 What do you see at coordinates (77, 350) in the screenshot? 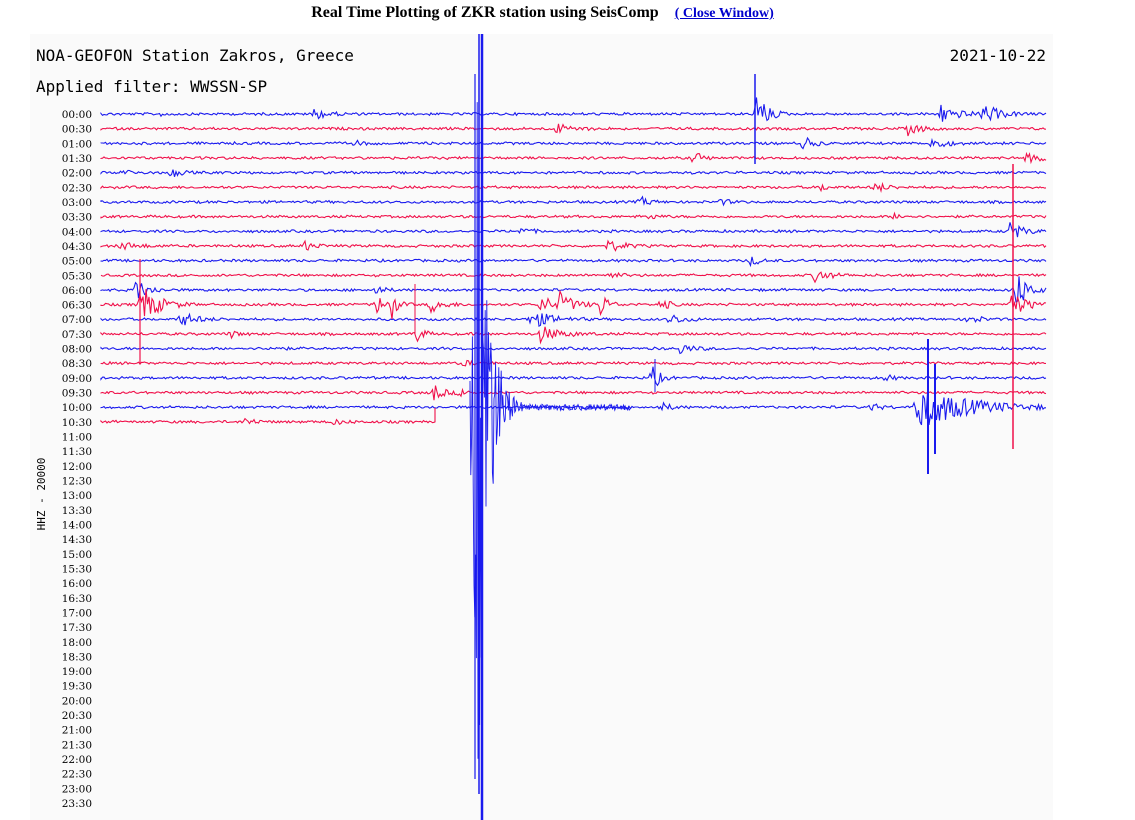
I see `time-label: 08:00` at bounding box center [77, 350].